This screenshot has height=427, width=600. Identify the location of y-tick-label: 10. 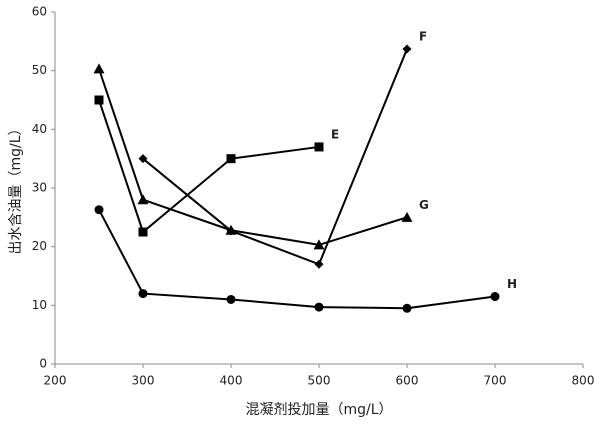
(39, 305).